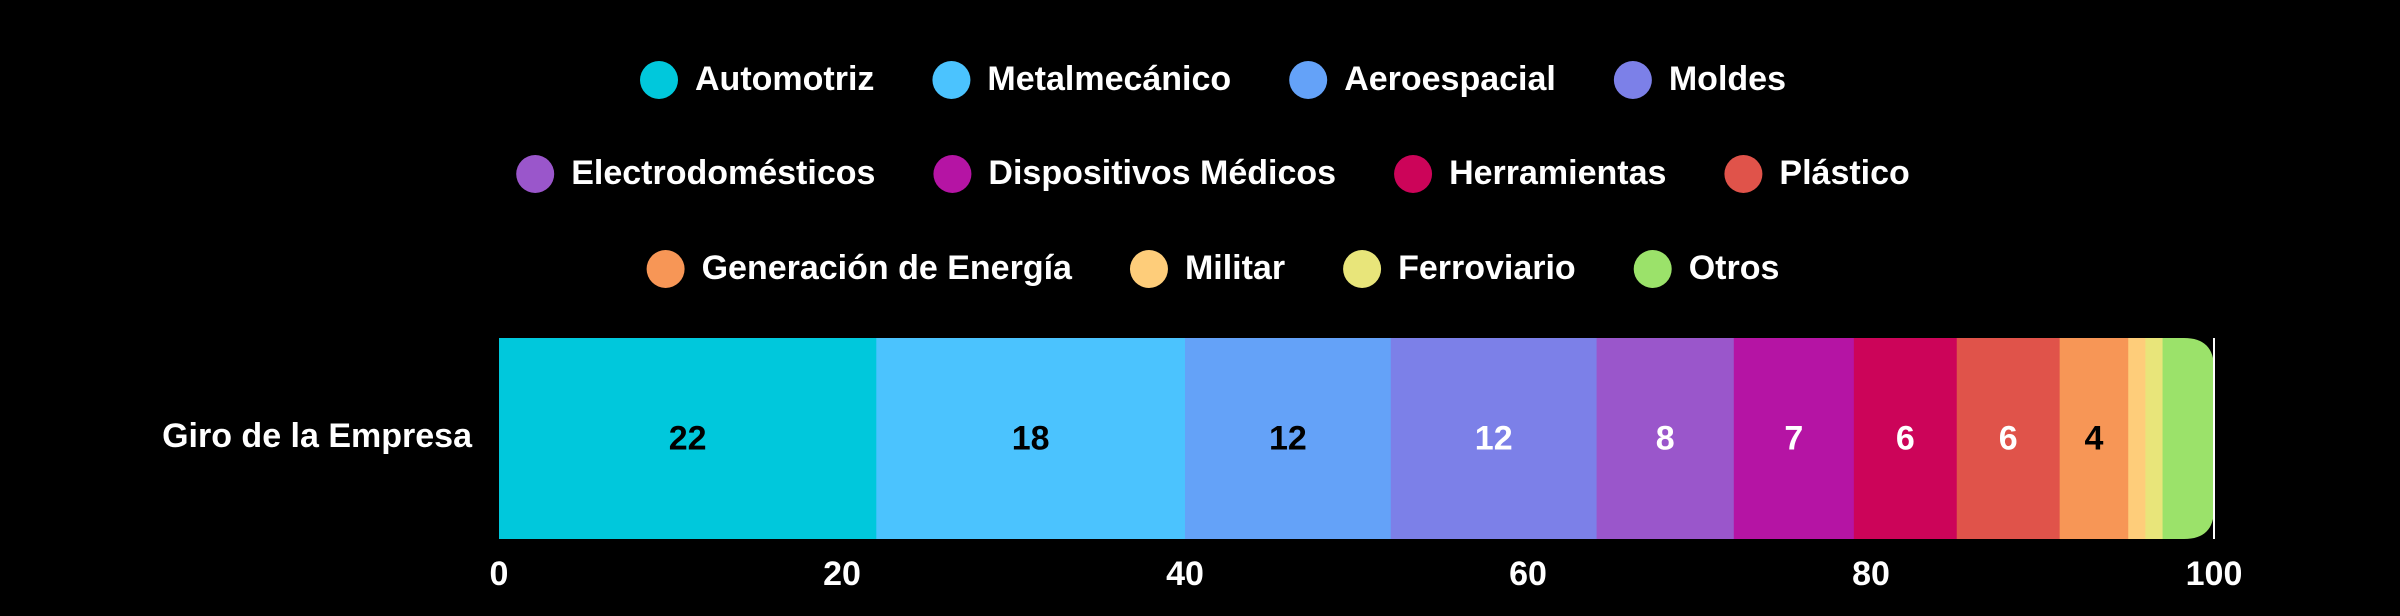 Image resolution: width=2400 pixels, height=616 pixels. I want to click on legend-item-aeroespacial: Aeroespacial, so click(1422, 79).